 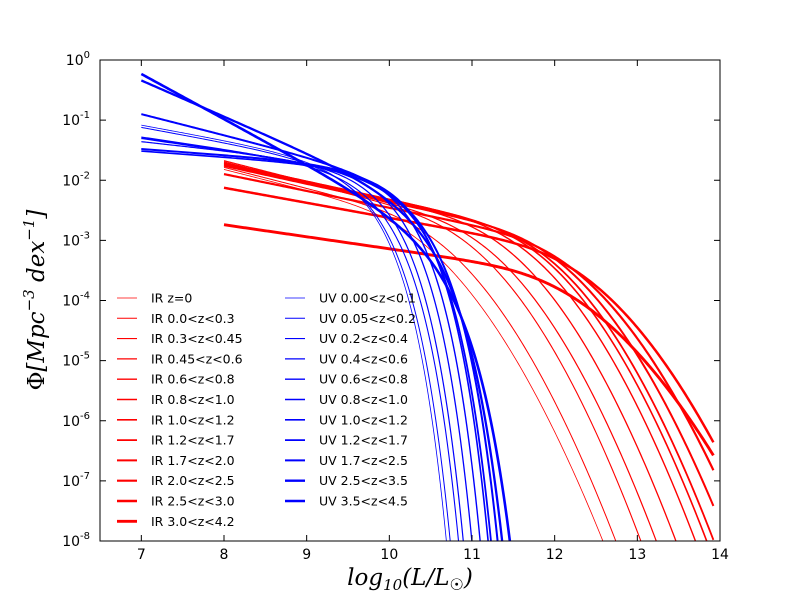 I want to click on uv-legend-label: UV 0.6<z<0.8, so click(x=363, y=379).